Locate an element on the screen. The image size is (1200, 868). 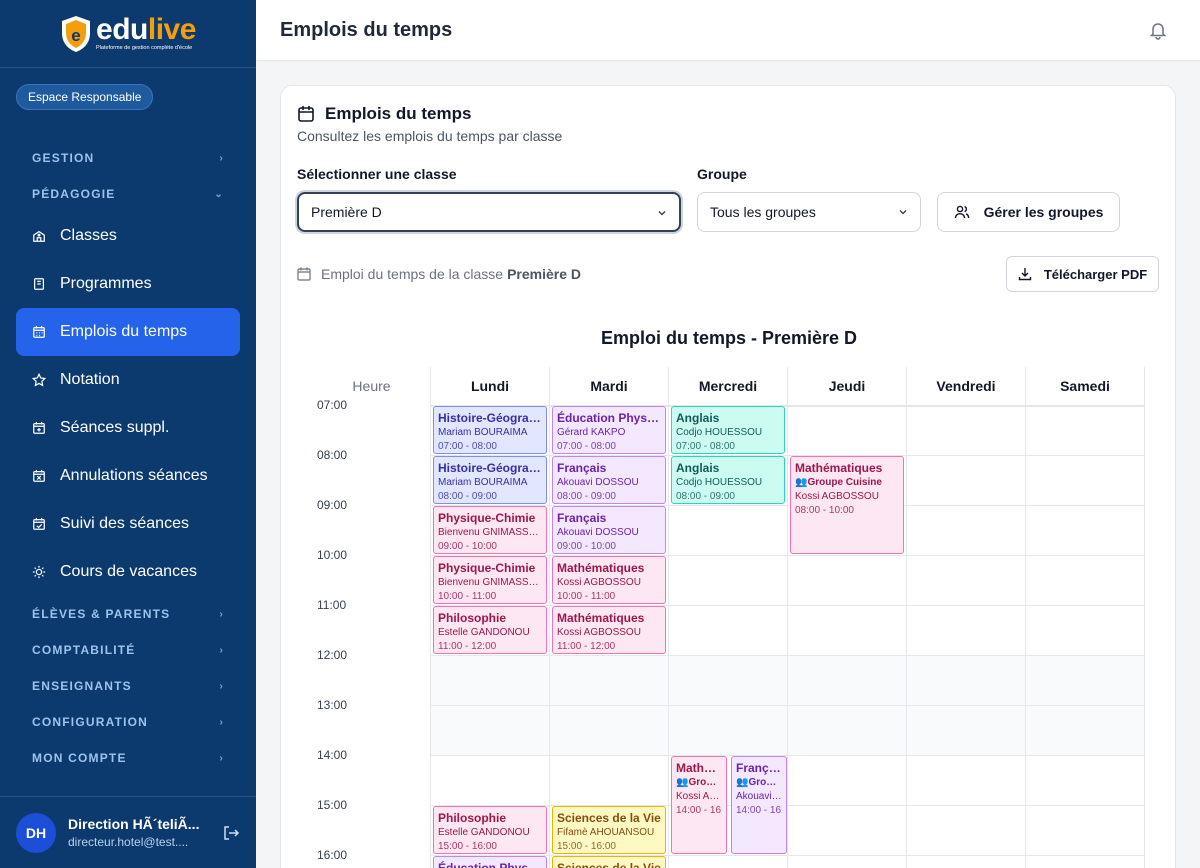
download-pdf-button: Télécharger PDF is located at coordinates (1082, 274).